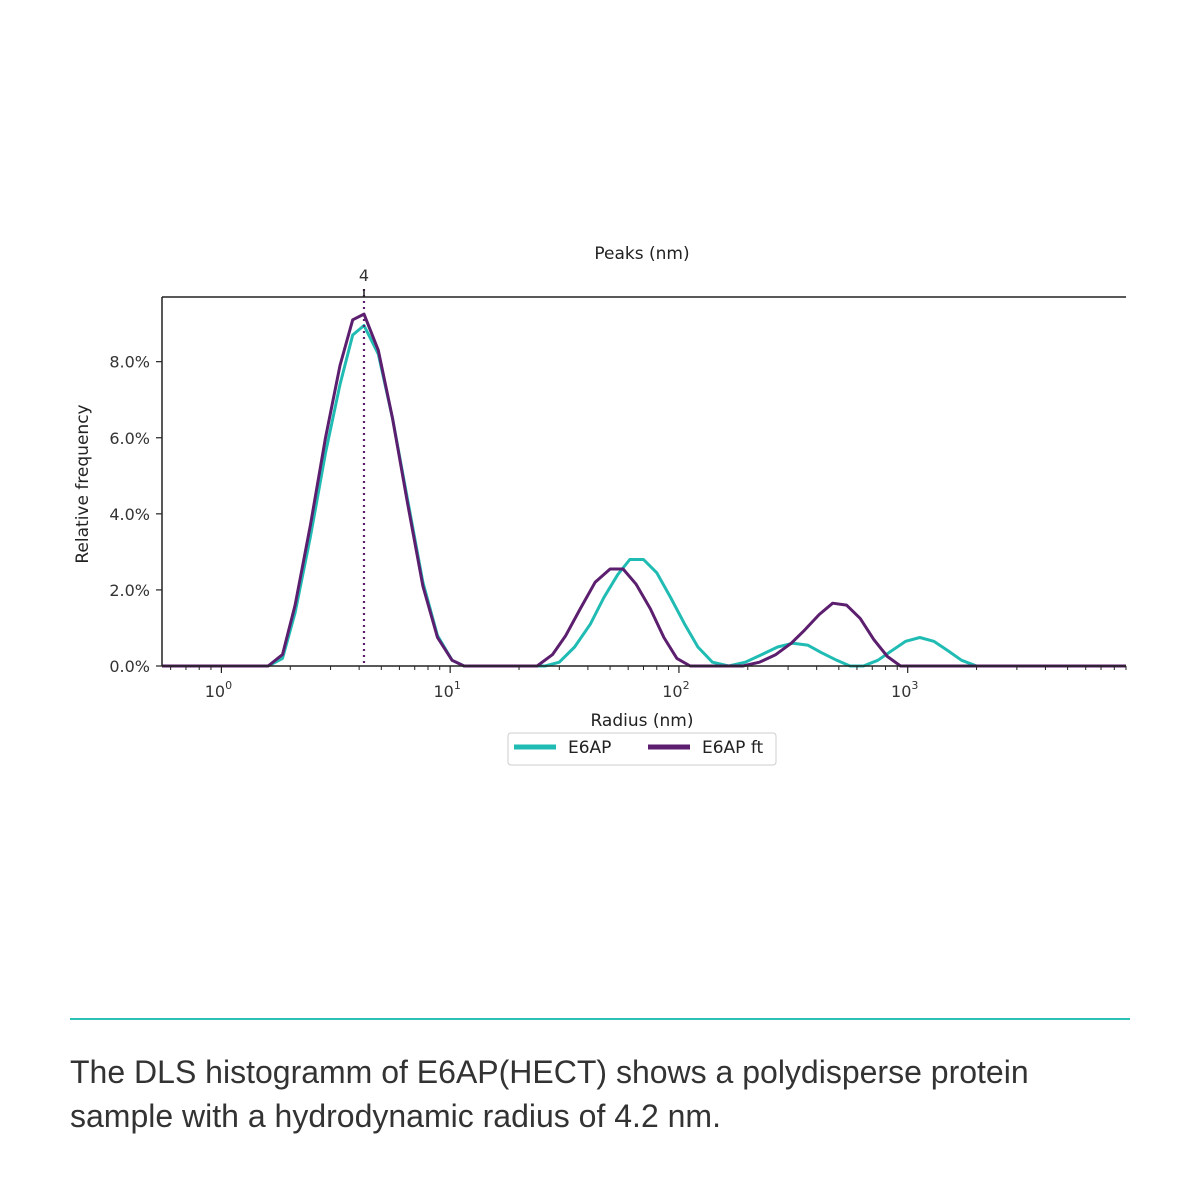 Image resolution: width=1200 pixels, height=1200 pixels. Describe the element at coordinates (129, 514) in the screenshot. I see `y-tick-label: 4.0%` at that location.